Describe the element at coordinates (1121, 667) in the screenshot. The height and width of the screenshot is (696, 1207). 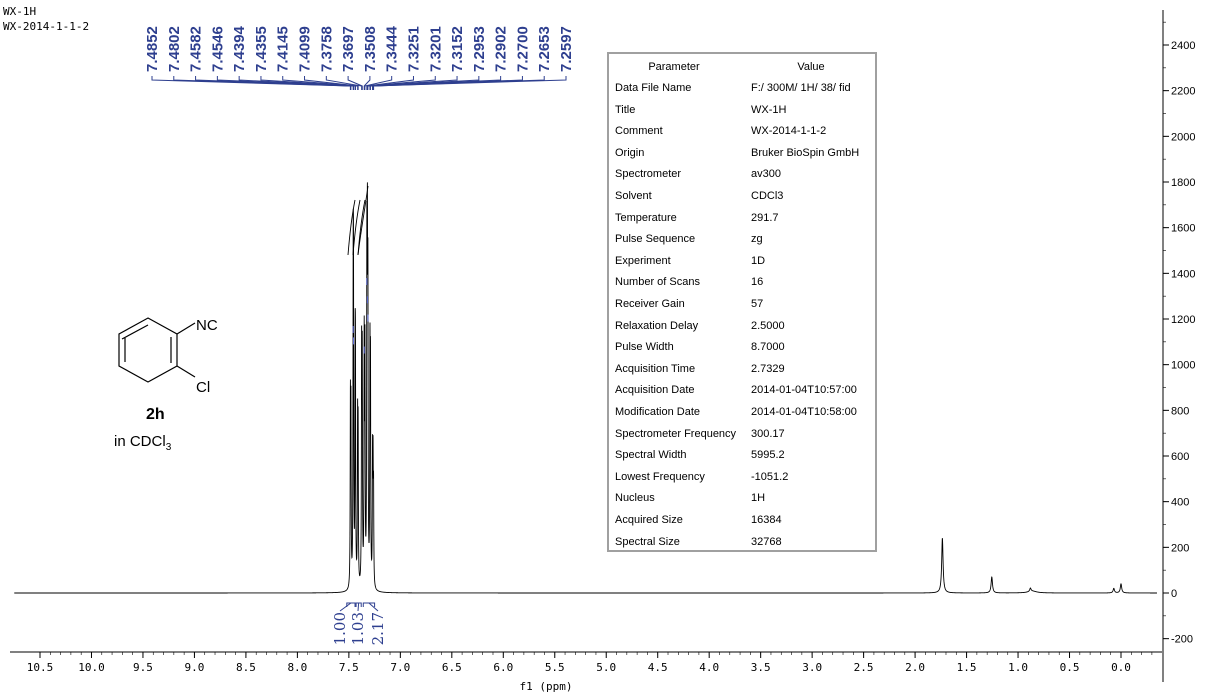
I see `x-tick-label: 0.0` at that location.